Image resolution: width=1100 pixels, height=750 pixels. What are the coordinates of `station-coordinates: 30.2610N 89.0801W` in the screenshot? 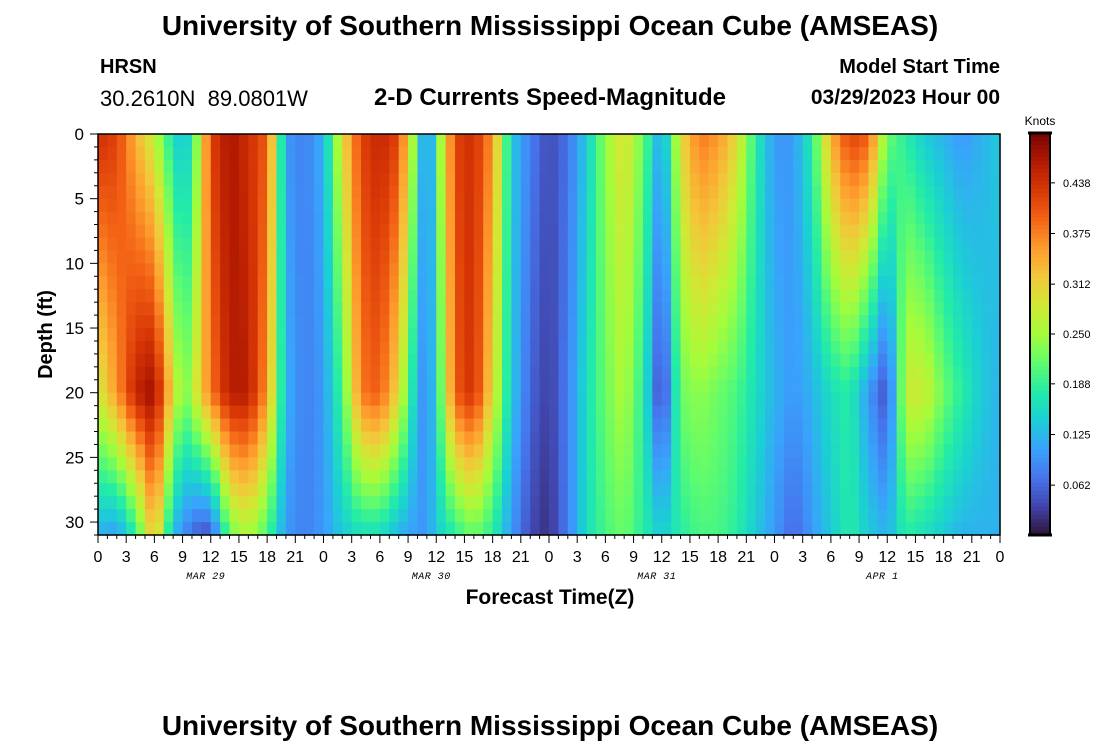 It's located at (204, 98).